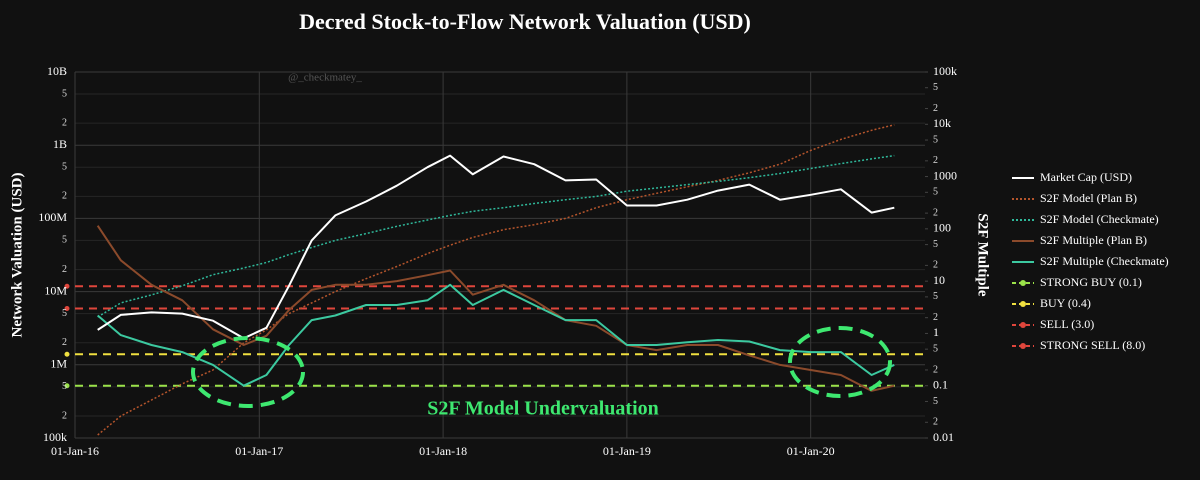 This screenshot has width=1200, height=480. What do you see at coordinates (55, 290) in the screenshot?
I see `y-tick-label: 10M` at bounding box center [55, 290].